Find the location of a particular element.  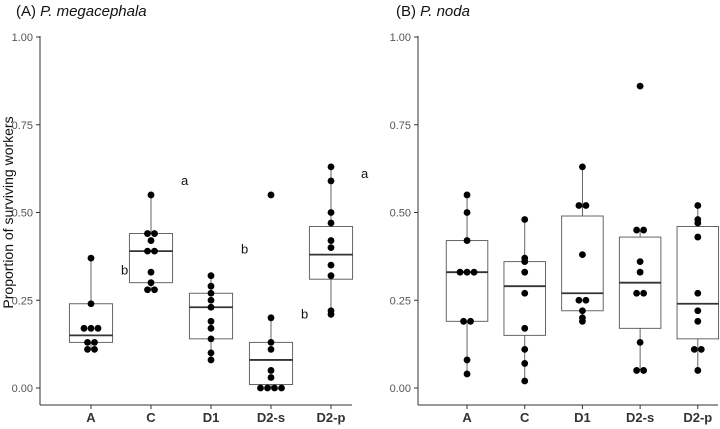

significance-letter: b is located at coordinates (304, 313).